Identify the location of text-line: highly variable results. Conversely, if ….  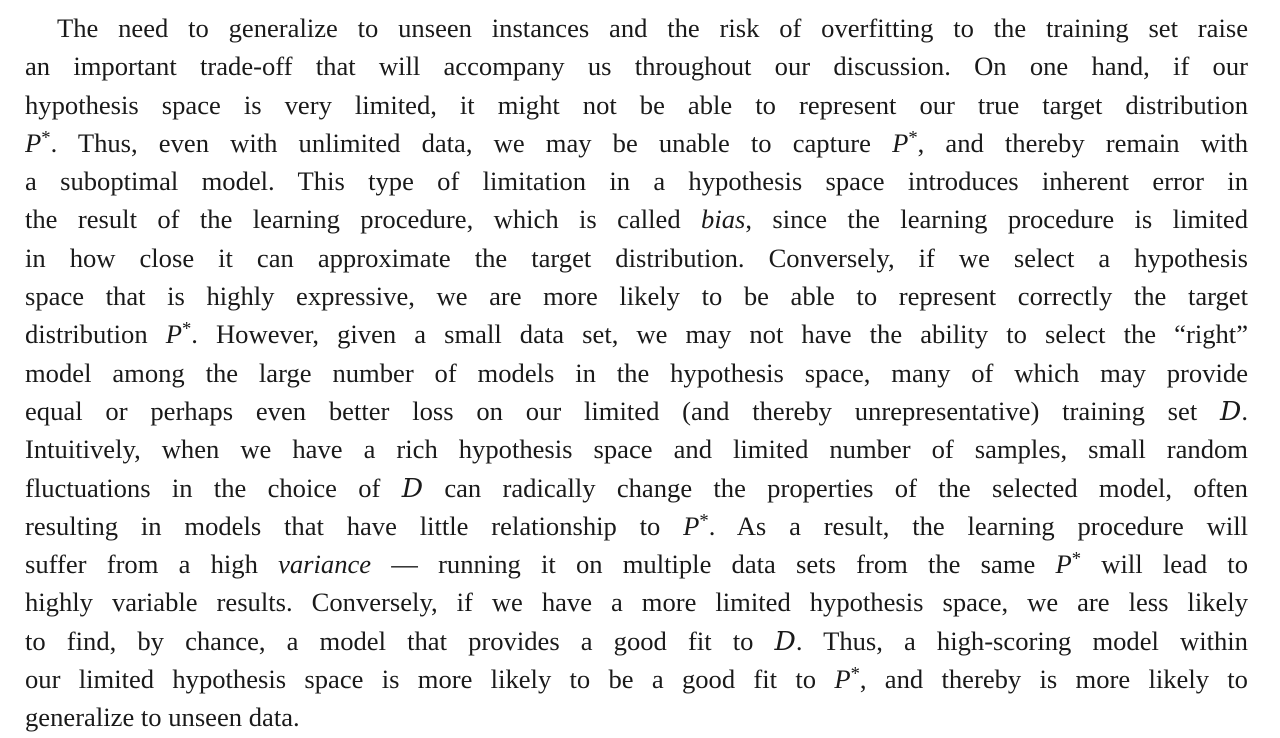
(636, 602).